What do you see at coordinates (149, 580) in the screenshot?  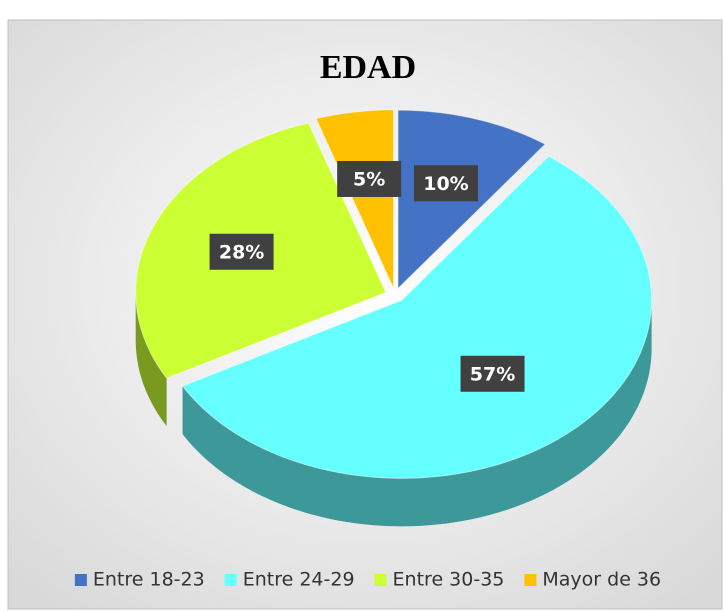 I see `legend-label: Entre 18-23` at bounding box center [149, 580].